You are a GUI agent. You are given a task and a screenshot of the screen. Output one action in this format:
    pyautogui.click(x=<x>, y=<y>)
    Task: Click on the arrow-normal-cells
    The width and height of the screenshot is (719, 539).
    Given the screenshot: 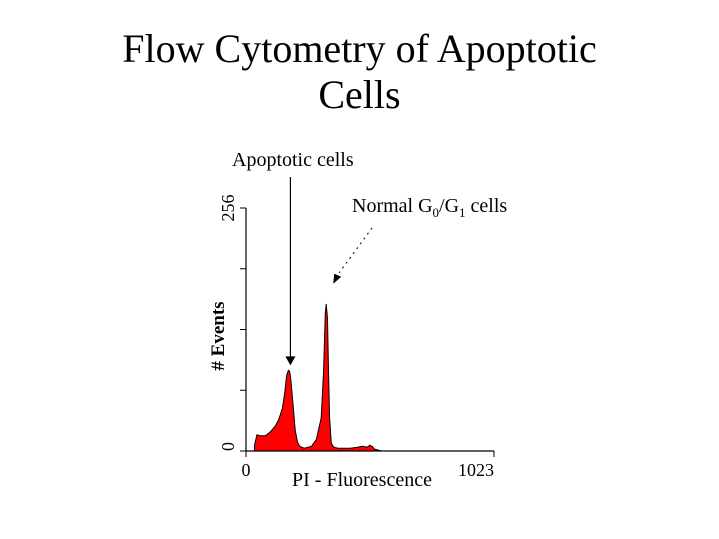 What is the action you would take?
    pyautogui.click(x=355, y=250)
    